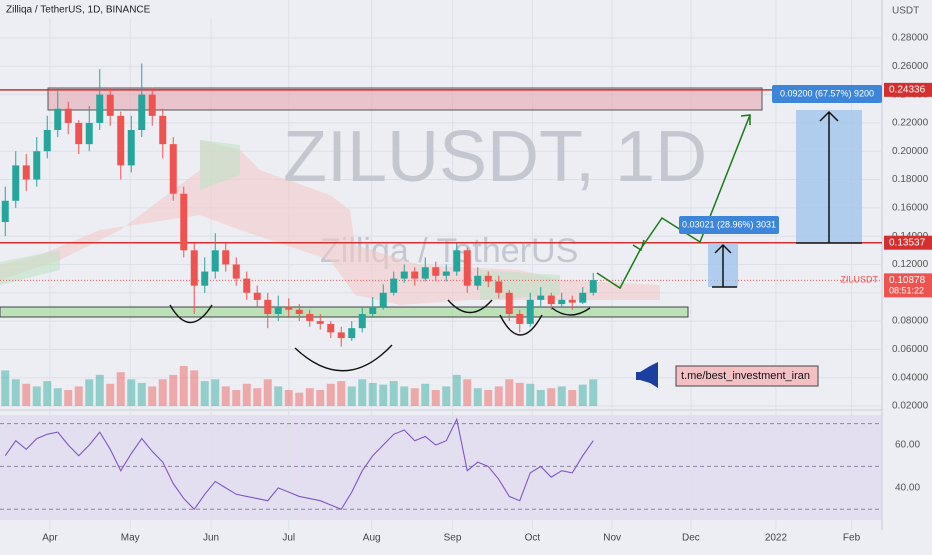 The image size is (932, 555). I want to click on countdown: 08:51:22, so click(906, 291).